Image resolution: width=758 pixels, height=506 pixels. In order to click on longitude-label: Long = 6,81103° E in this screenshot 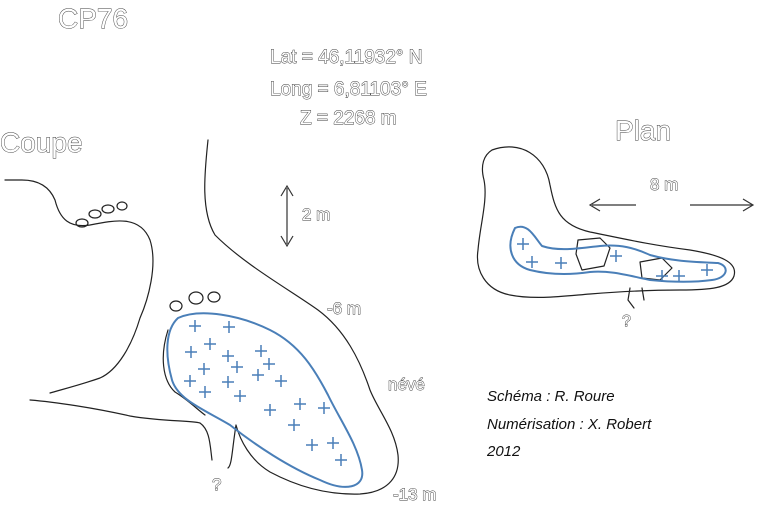, I will do `click(348, 89)`.